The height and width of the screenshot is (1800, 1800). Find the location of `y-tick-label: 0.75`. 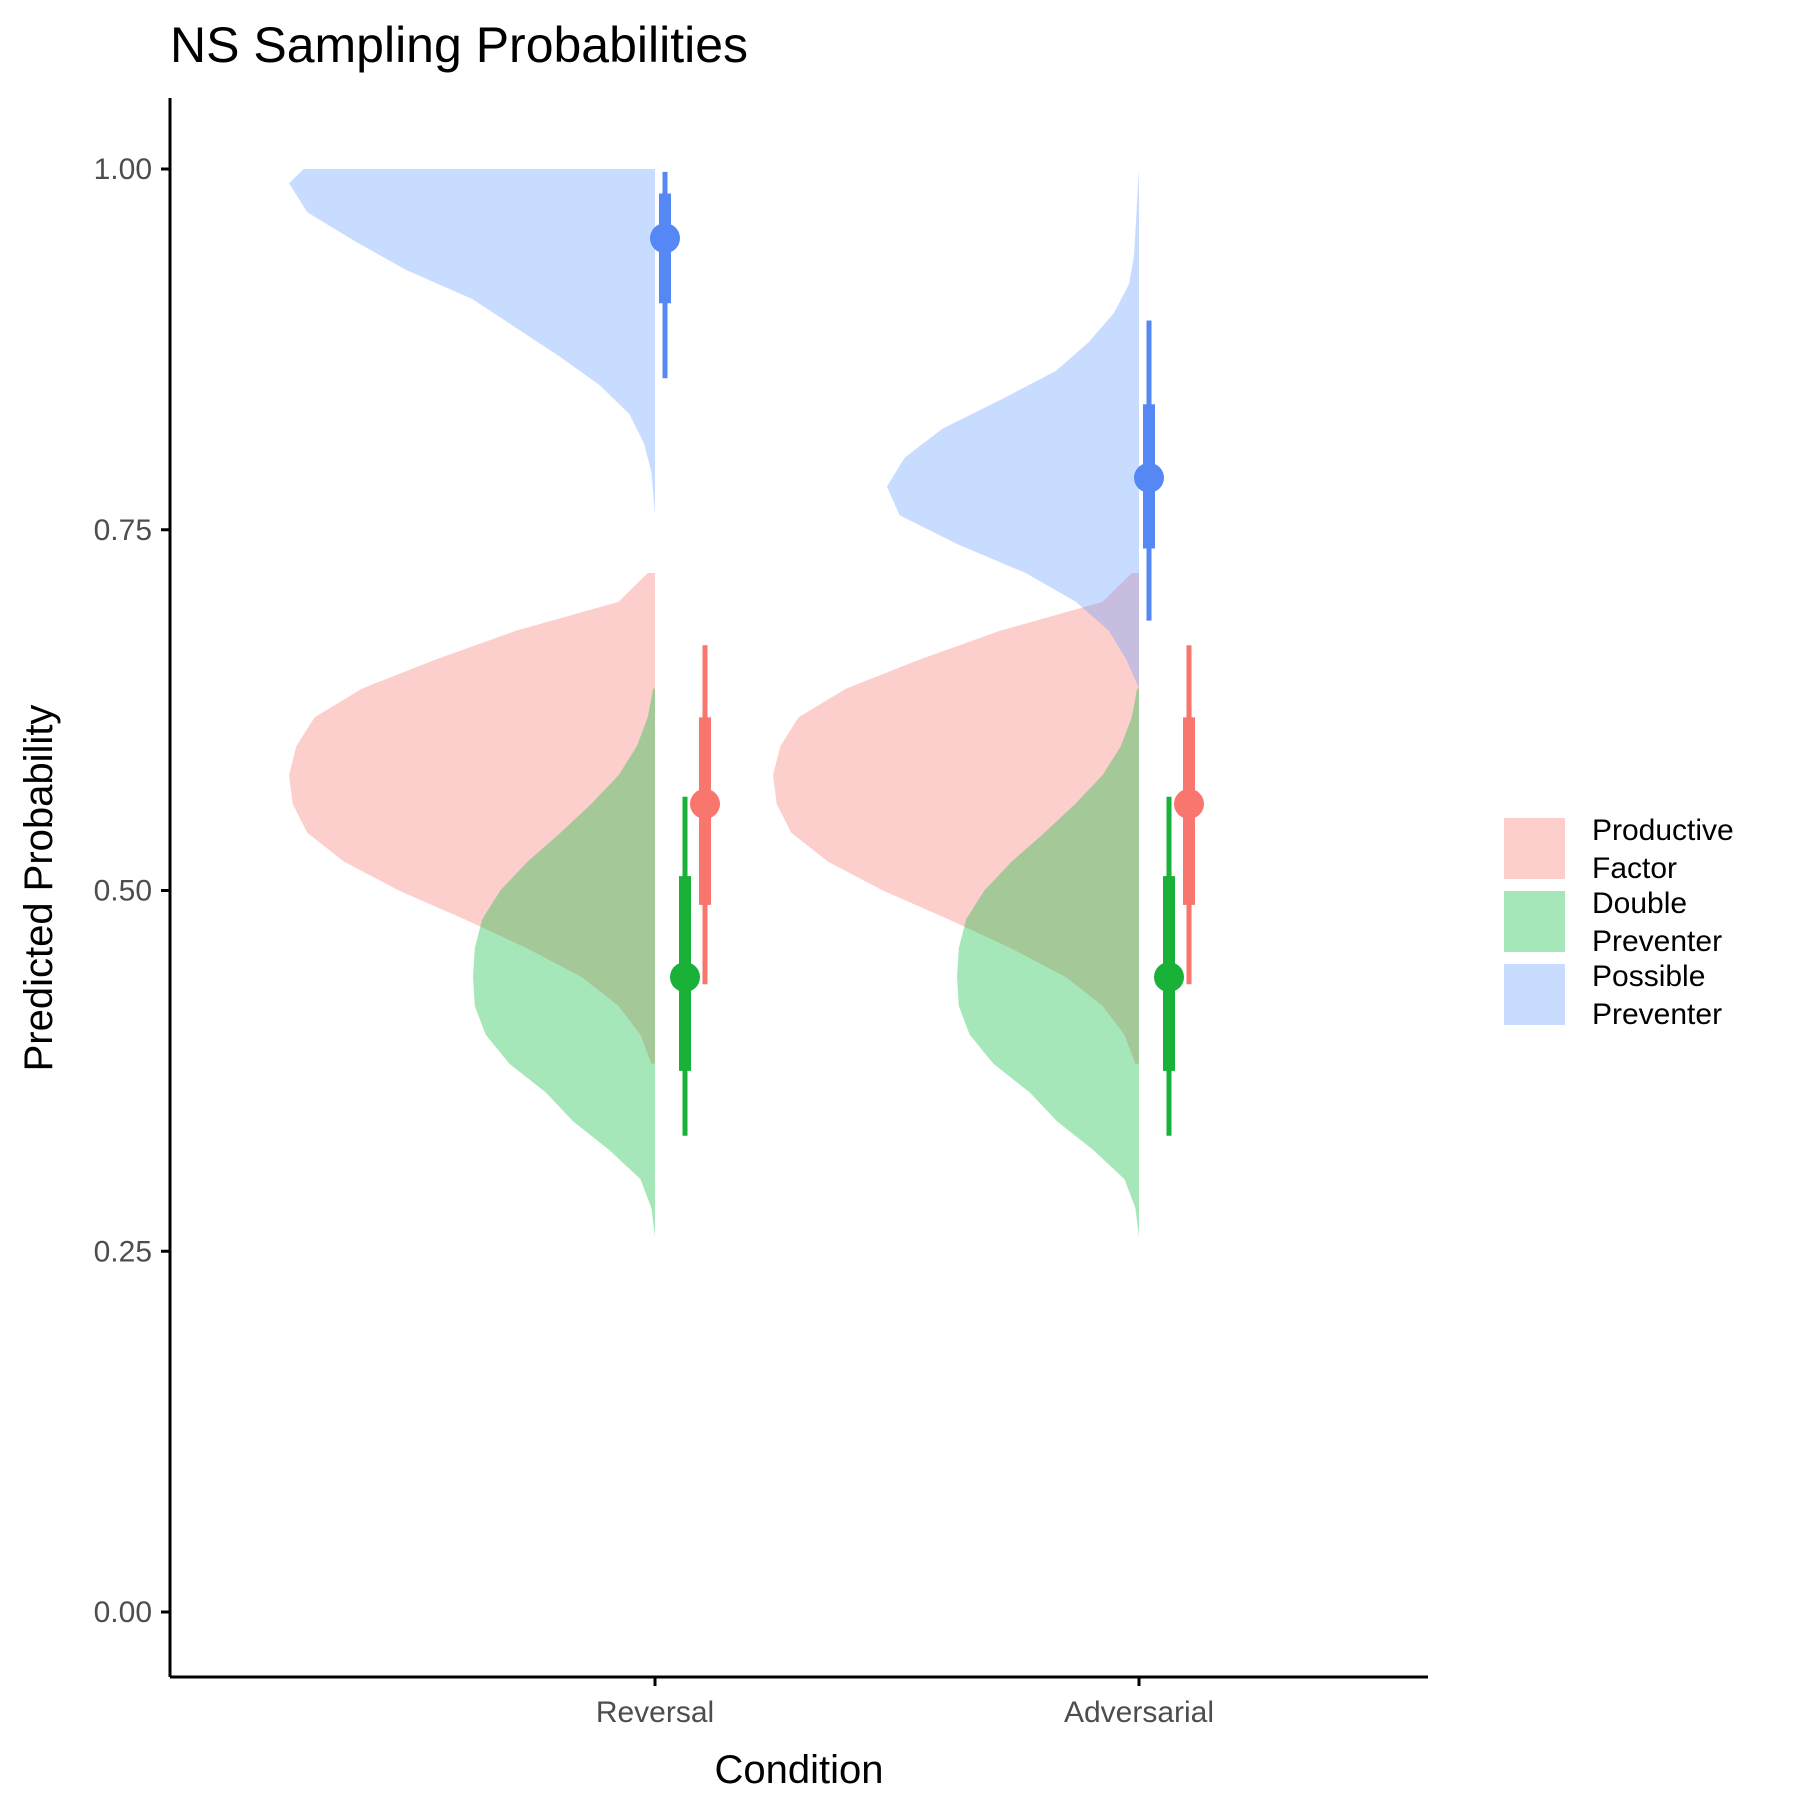

y-tick-label: 0.75 is located at coordinates (123, 530).